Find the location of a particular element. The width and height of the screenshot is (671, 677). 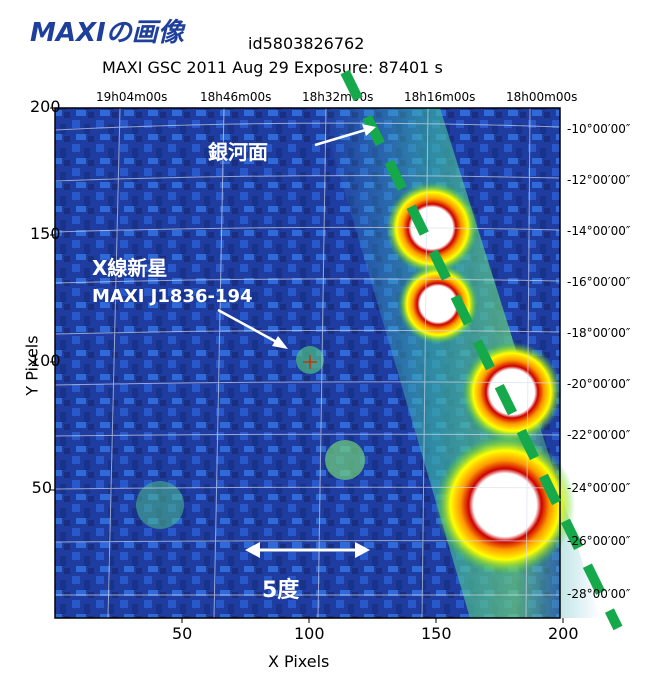

y-axis-label: Y Pixels is located at coordinates (32, 365).